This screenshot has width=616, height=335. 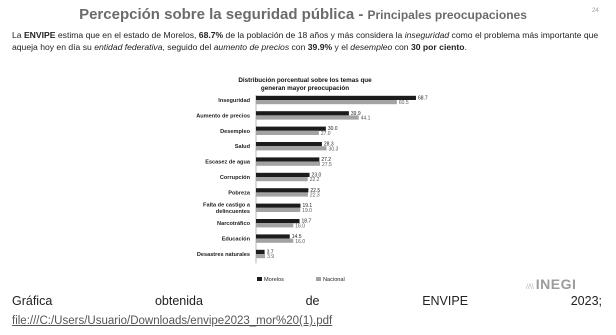 I want to click on category-label: delincuentes, so click(x=233, y=212).